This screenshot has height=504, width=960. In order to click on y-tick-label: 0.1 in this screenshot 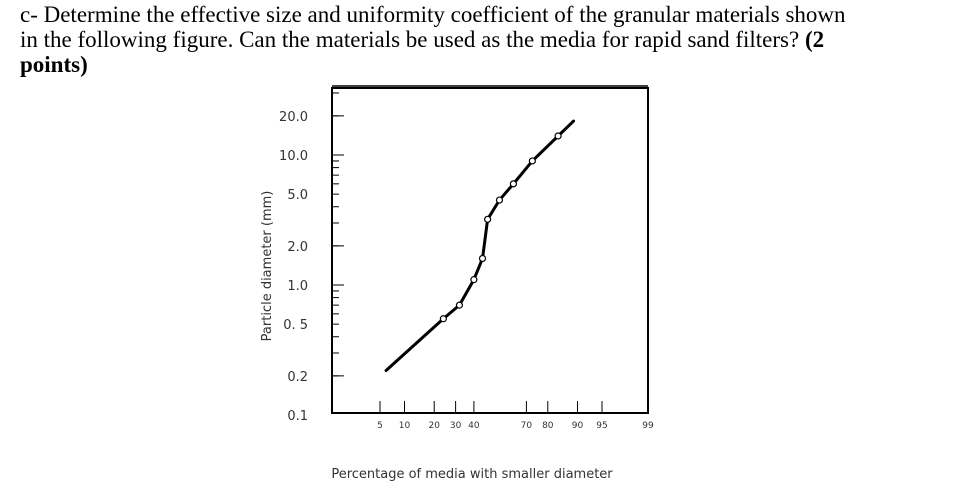, I will do `click(297, 416)`.